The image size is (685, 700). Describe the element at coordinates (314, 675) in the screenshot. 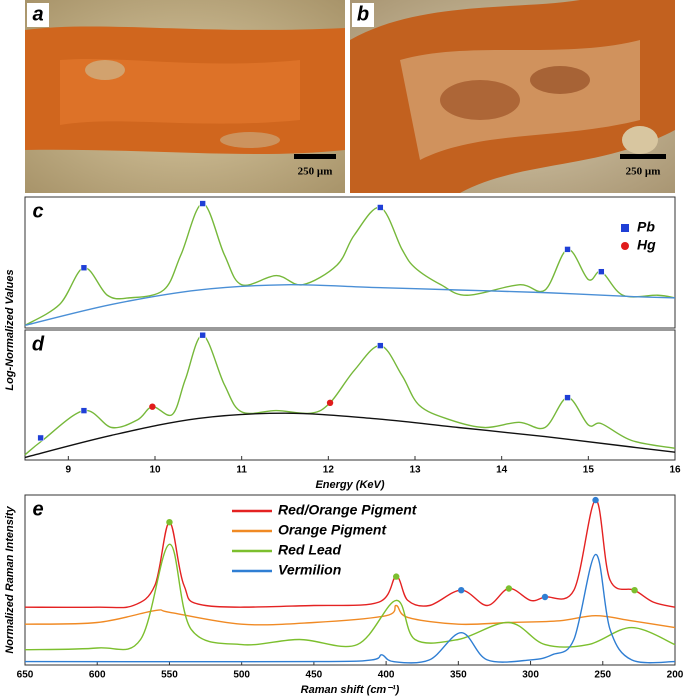

I see `x-tick-label: 450` at that location.